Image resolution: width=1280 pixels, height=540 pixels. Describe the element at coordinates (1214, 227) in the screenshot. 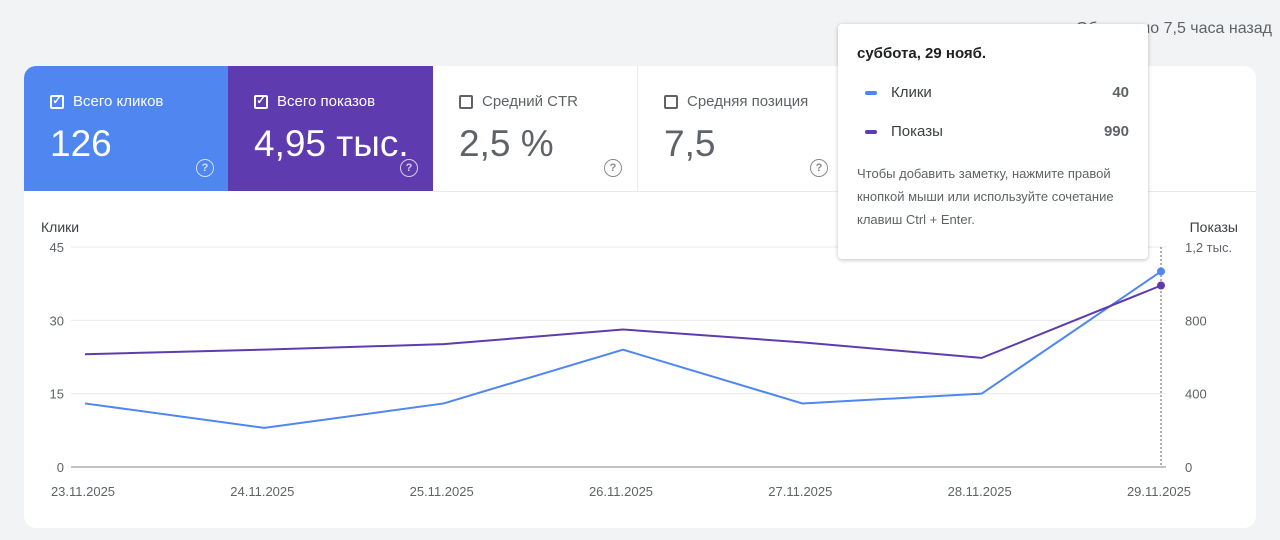

I see `y-axis-title-right: Показы` at that location.